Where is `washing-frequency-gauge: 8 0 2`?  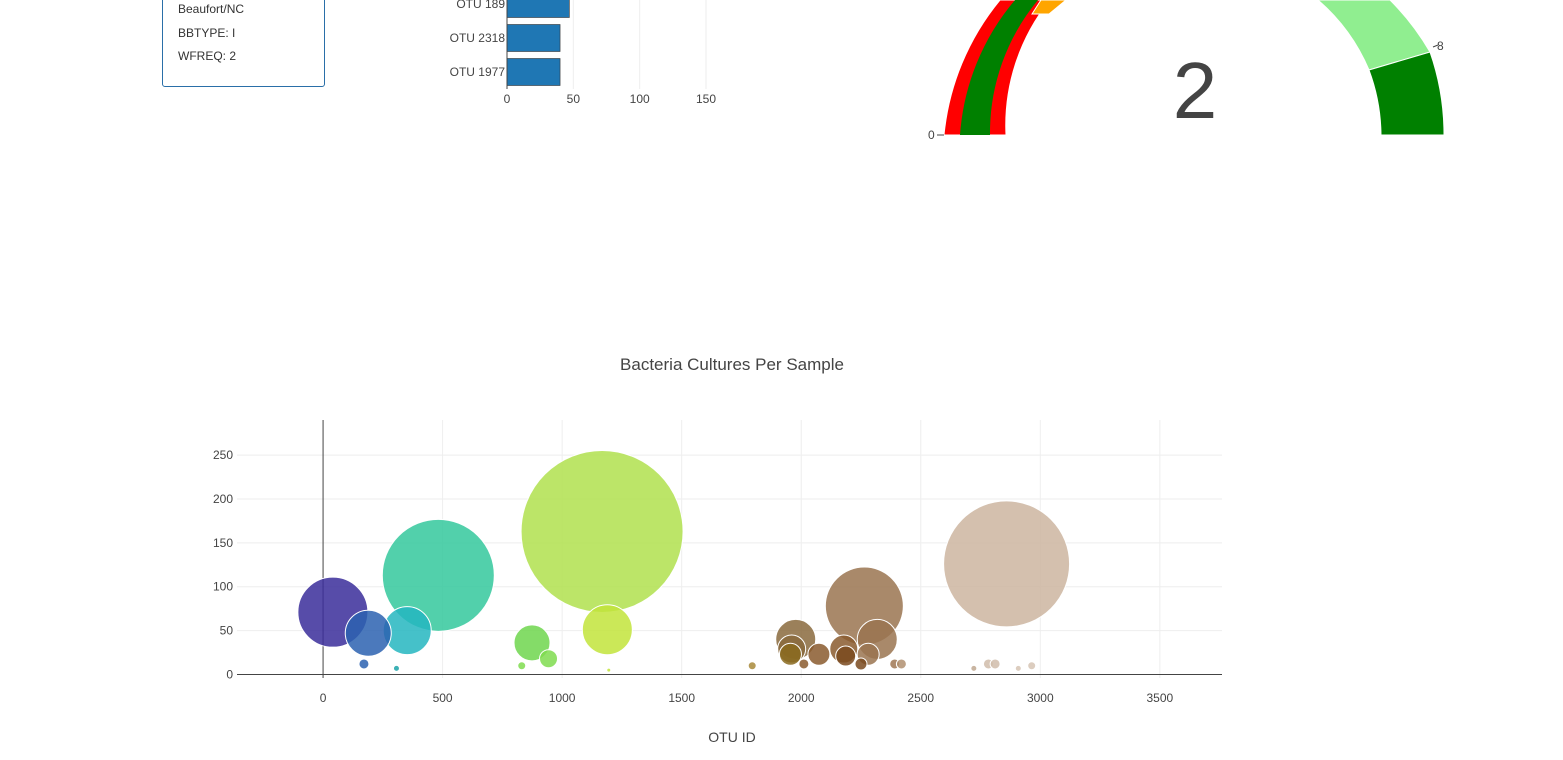 washing-frequency-gauge: 8 0 2 is located at coordinates (1186, 71).